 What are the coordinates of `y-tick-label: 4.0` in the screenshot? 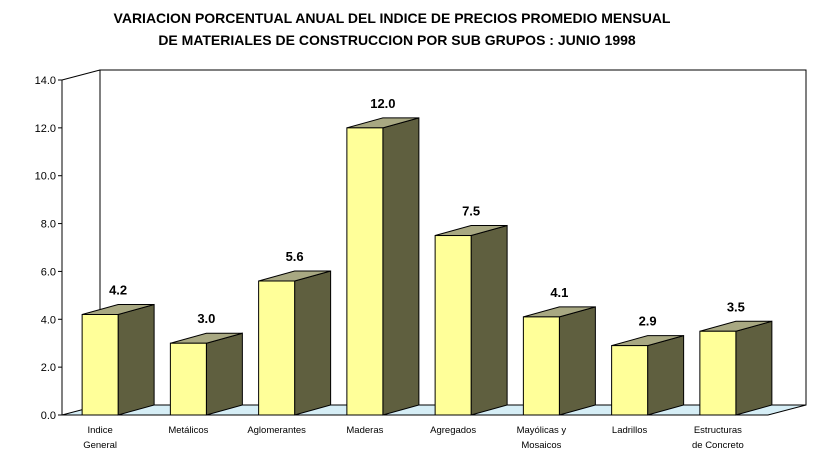 It's located at (48, 320).